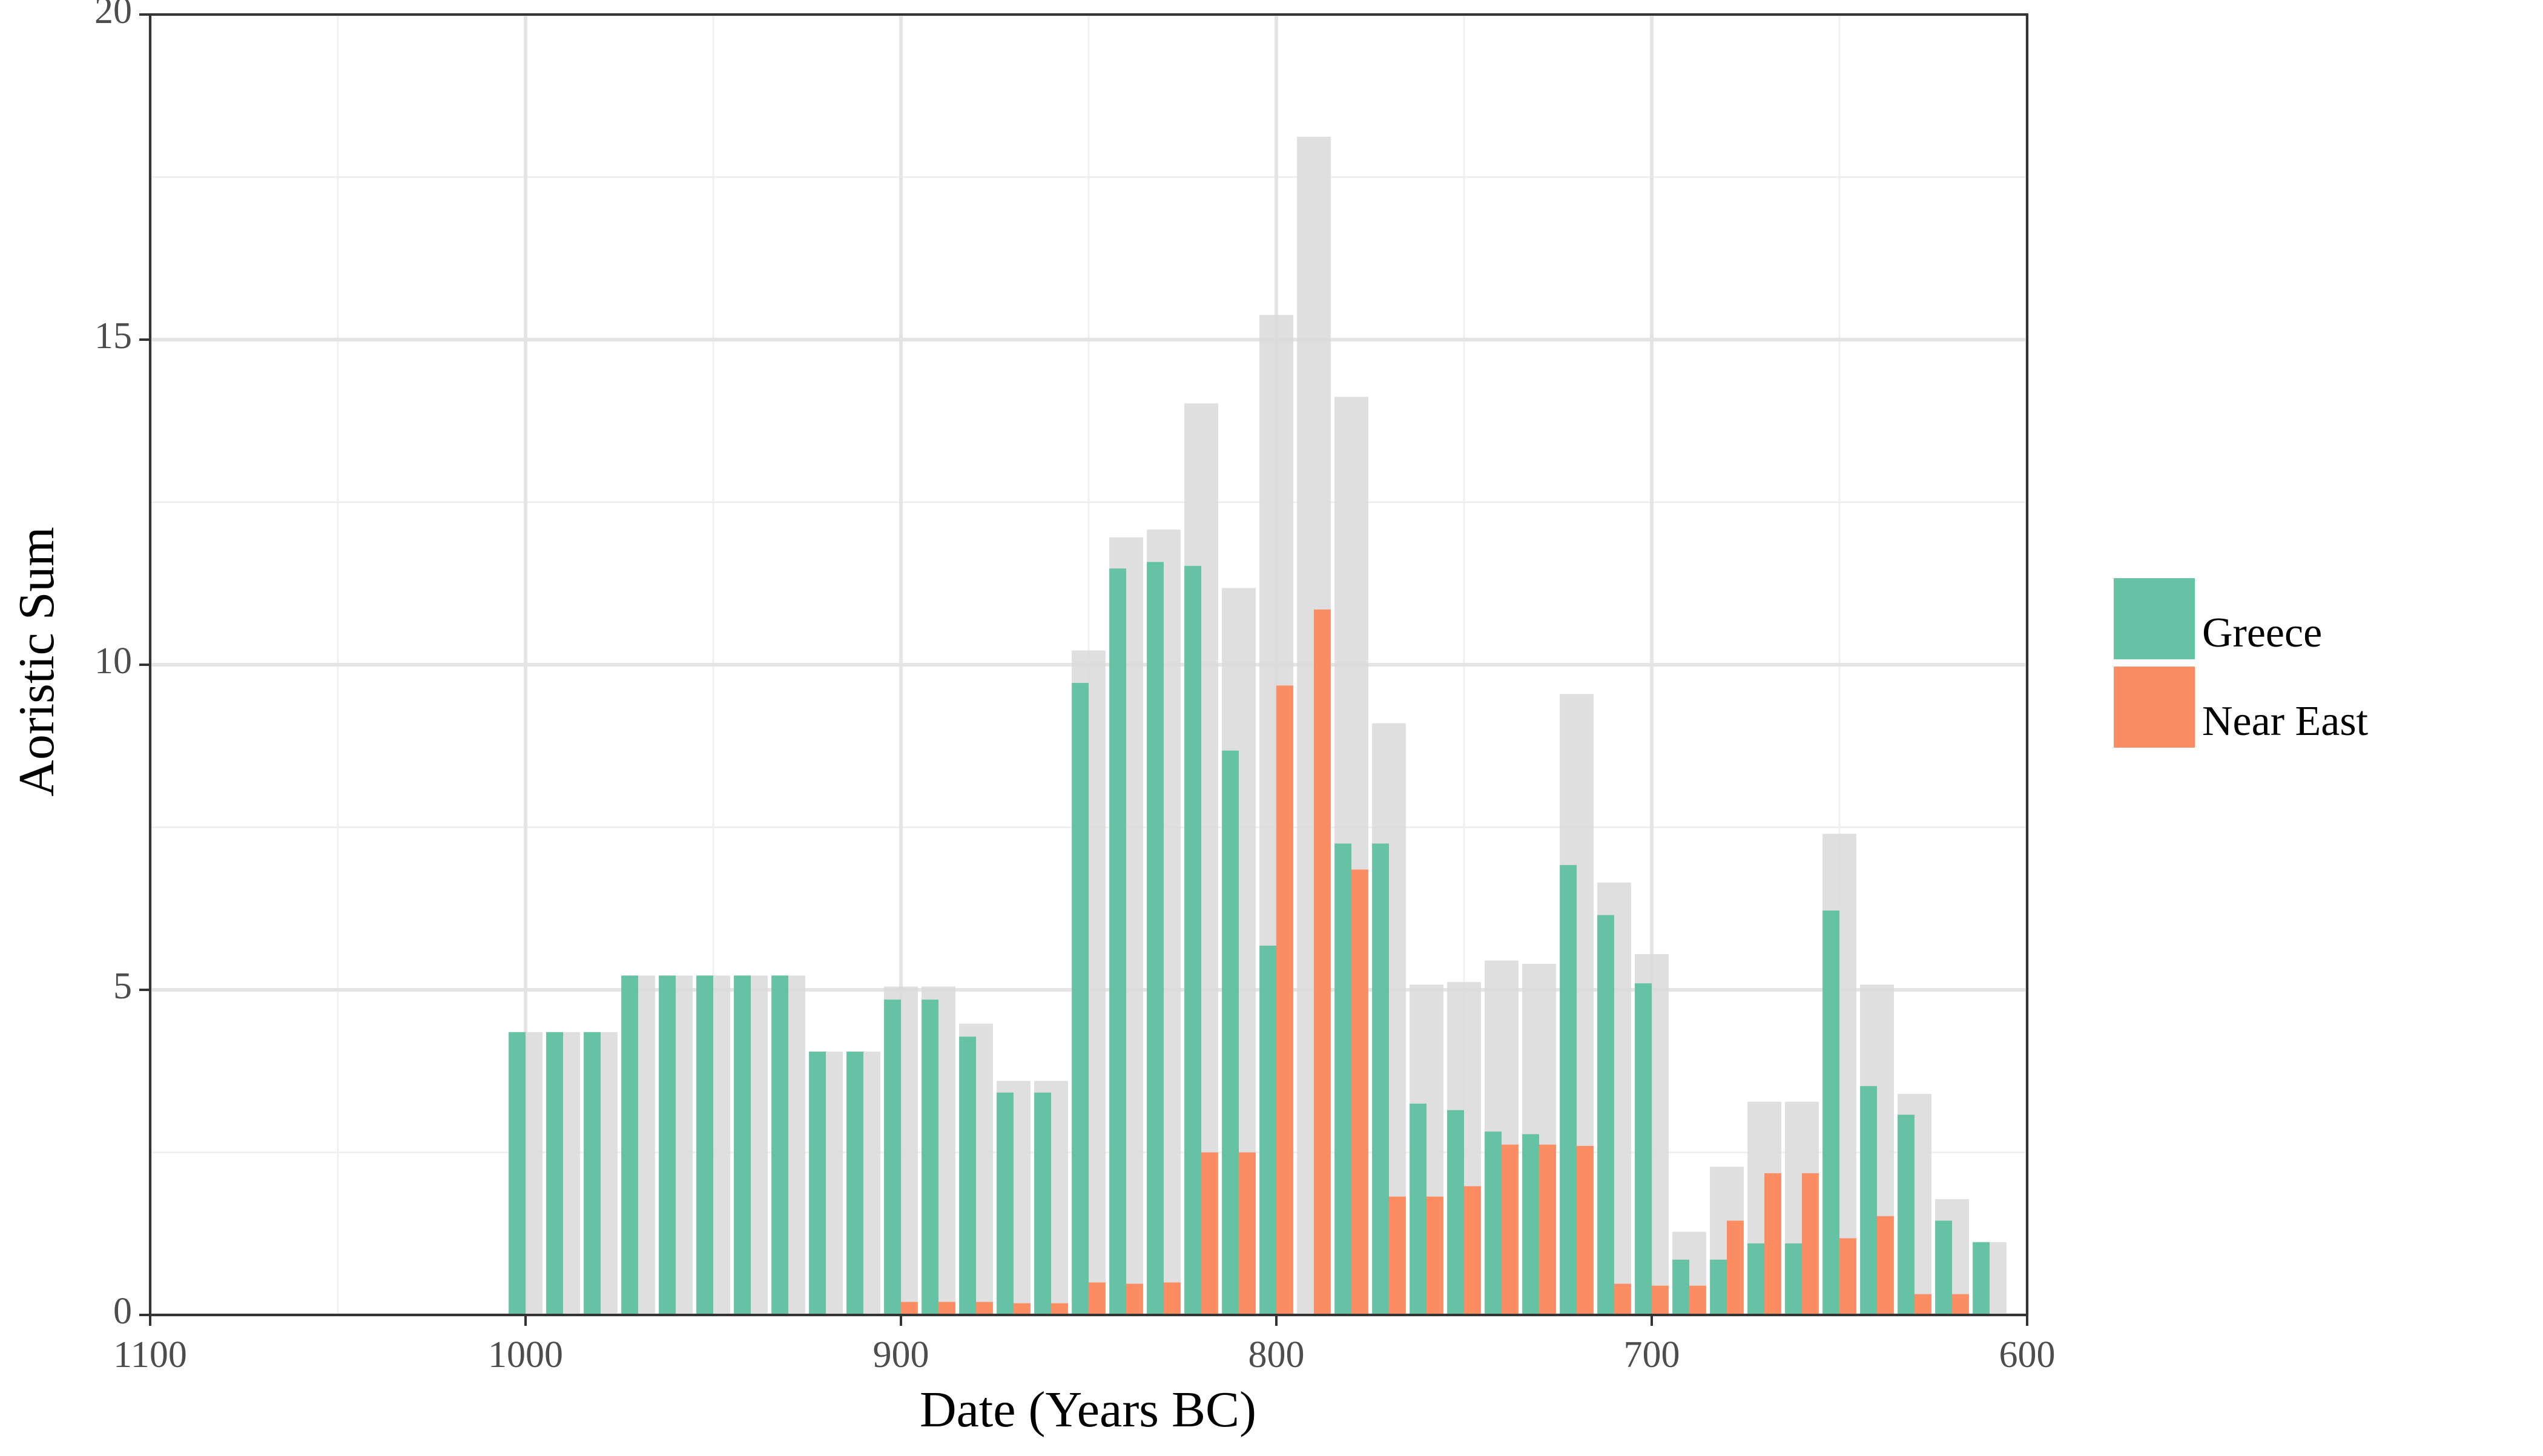 The height and width of the screenshot is (1456, 2543). What do you see at coordinates (150, 1354) in the screenshot?
I see `x-tick-label: 1100` at bounding box center [150, 1354].